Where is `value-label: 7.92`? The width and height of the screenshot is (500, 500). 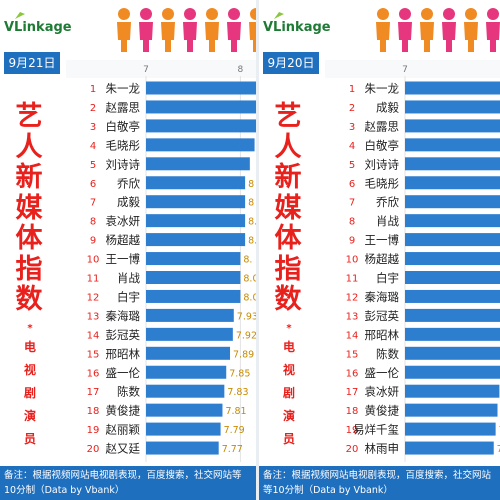 value-label: 7.92 is located at coordinates (246, 335).